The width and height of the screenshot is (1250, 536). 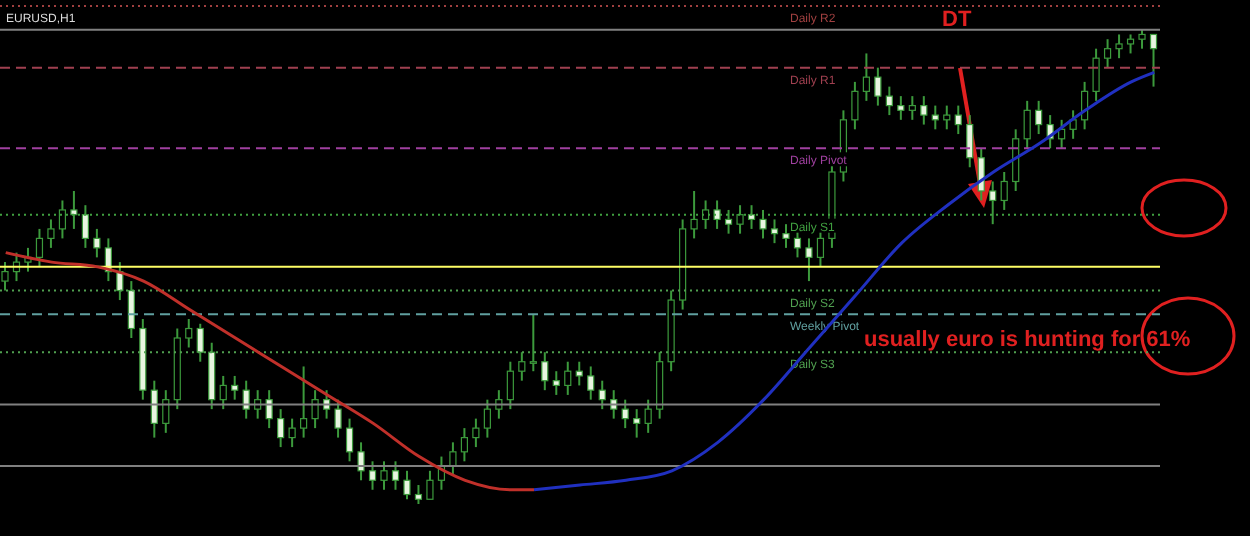 What do you see at coordinates (957, 20) in the screenshot?
I see `annotation: DT` at bounding box center [957, 20].